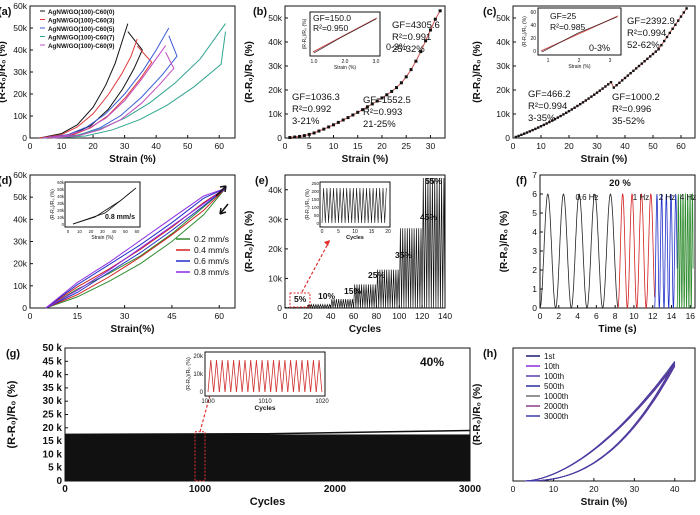  I want to click on envelope-top, so click(267, 432).